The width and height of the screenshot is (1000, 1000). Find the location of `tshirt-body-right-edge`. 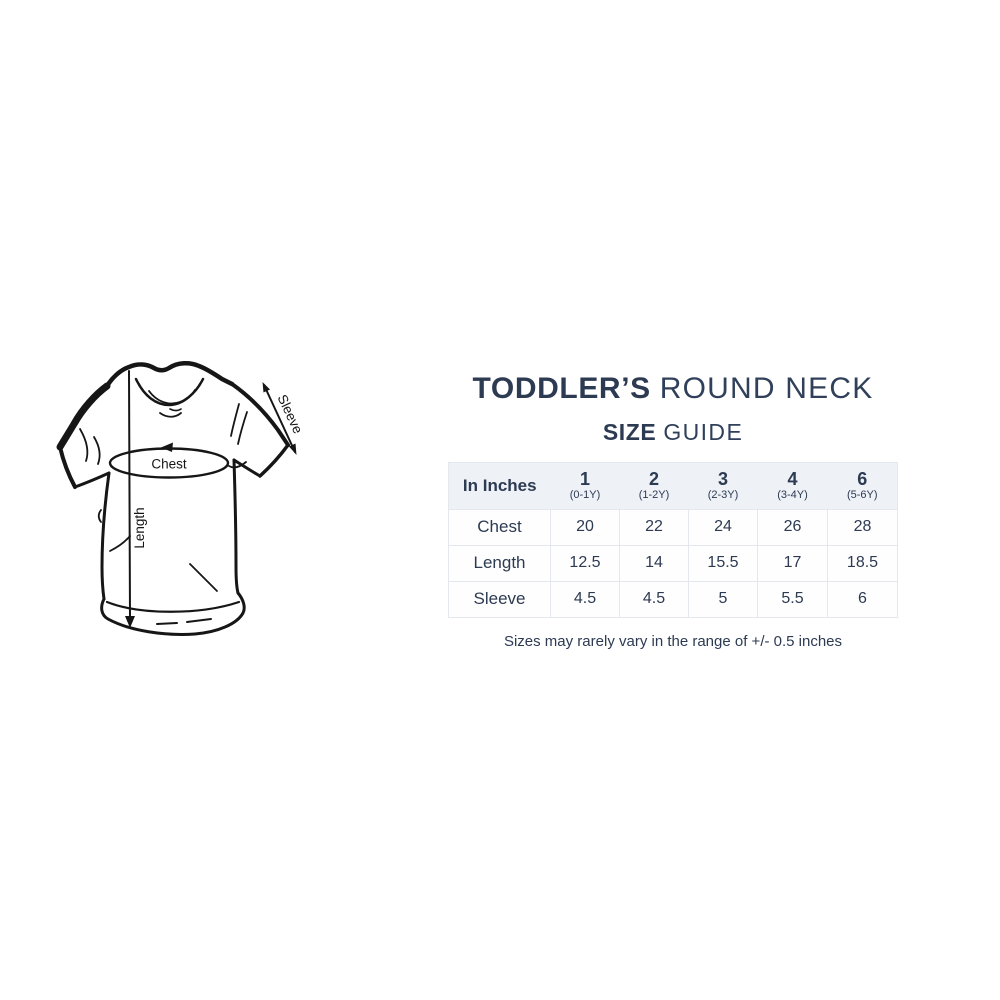

tshirt-body-right-edge is located at coordinates (236, 526).